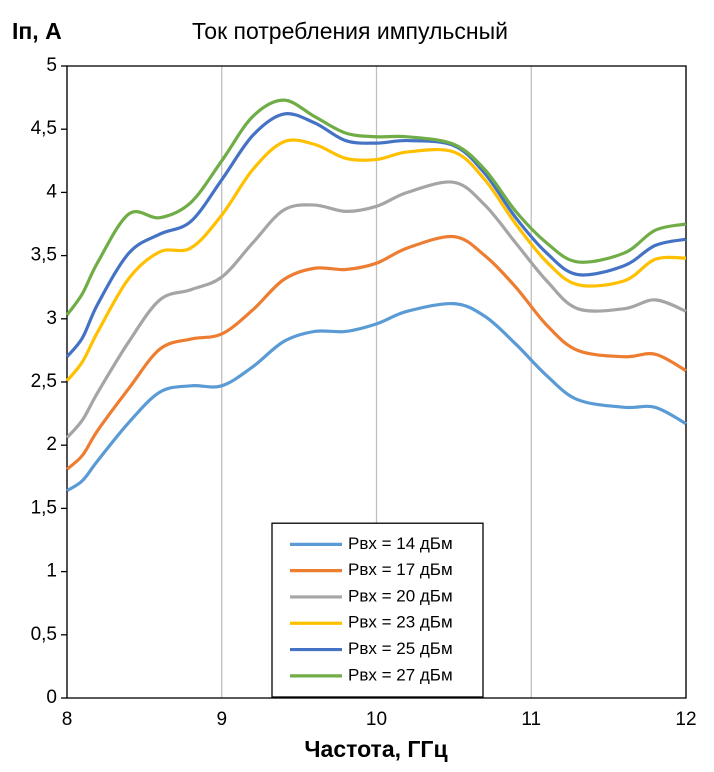 The width and height of the screenshot is (714, 772). What do you see at coordinates (376, 719) in the screenshot?
I see `x-tick-label: 10` at bounding box center [376, 719].